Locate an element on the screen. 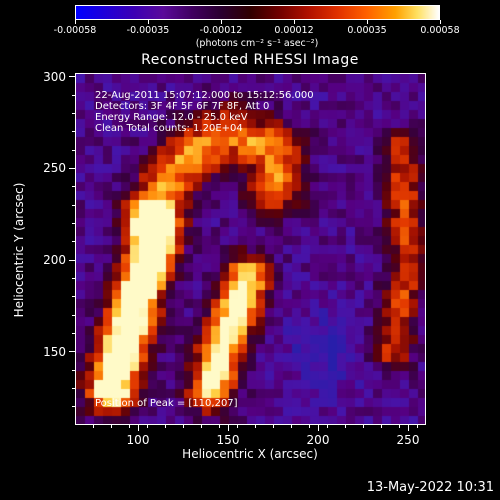 This screenshot has height=500, width=500. colorbar-tick-label: 0.00058 is located at coordinates (440, 30).